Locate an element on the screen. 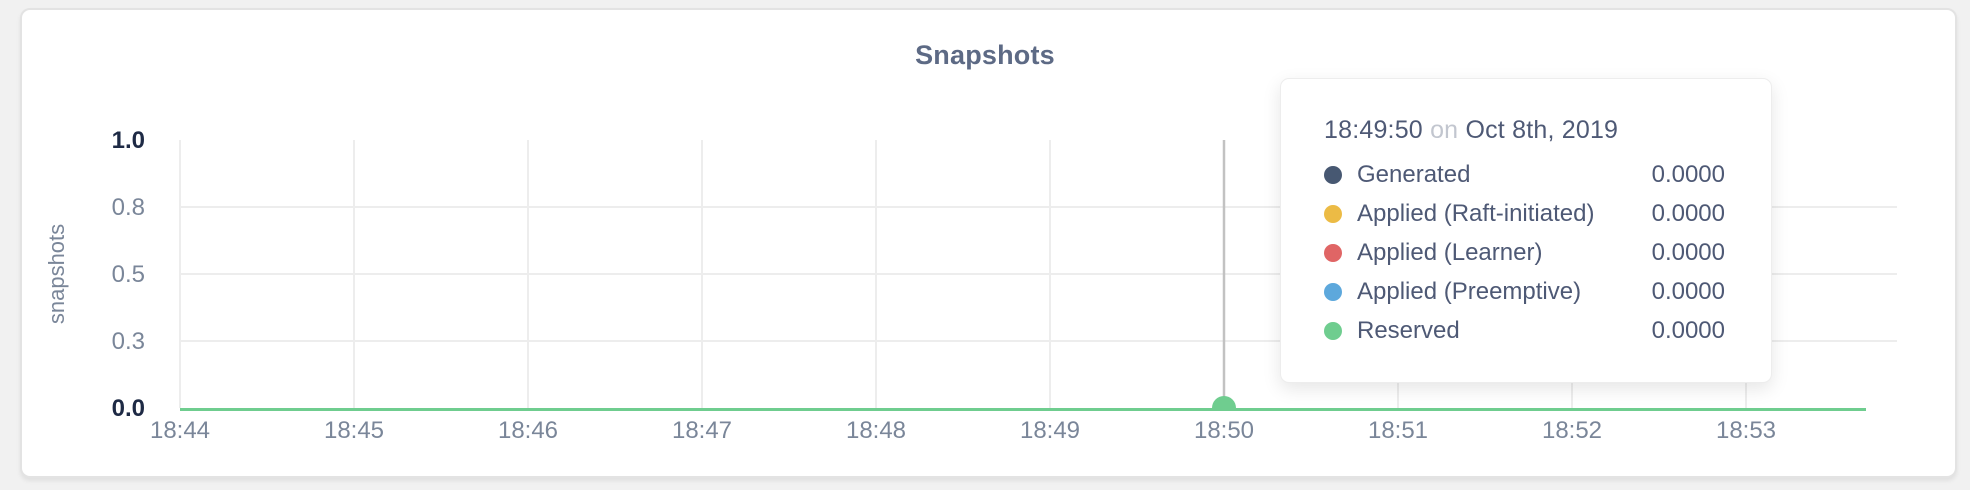 This screenshot has width=1970, height=490. x-axis-tick-label: 18:52 is located at coordinates (1572, 430).